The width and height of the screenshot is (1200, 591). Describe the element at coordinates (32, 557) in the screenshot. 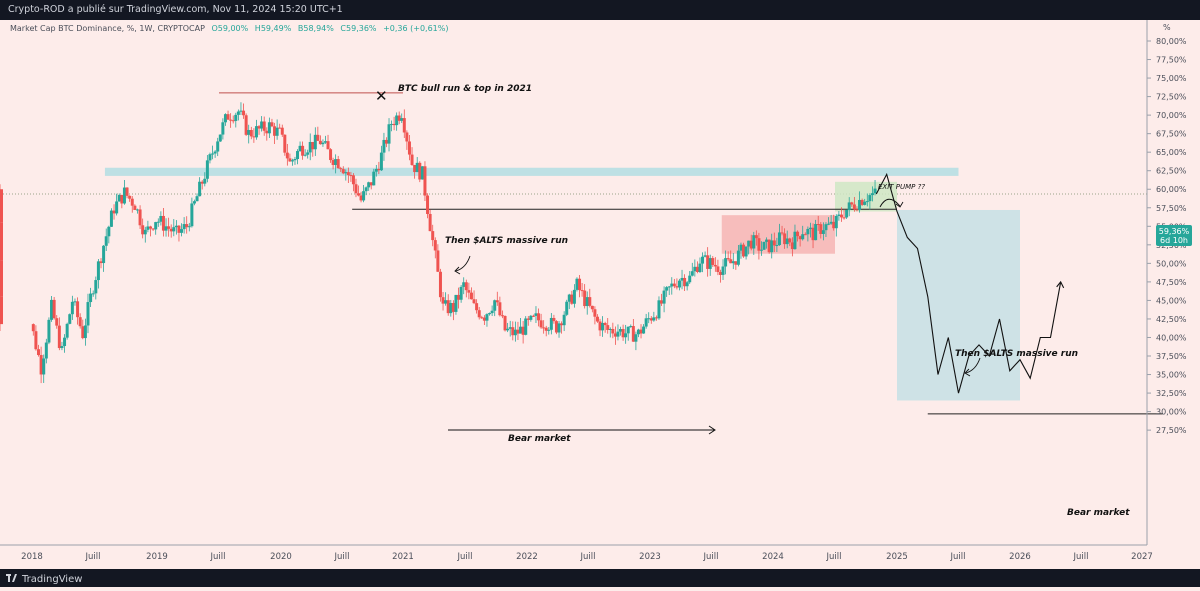

I see `time-tick-label: 2018` at that location.